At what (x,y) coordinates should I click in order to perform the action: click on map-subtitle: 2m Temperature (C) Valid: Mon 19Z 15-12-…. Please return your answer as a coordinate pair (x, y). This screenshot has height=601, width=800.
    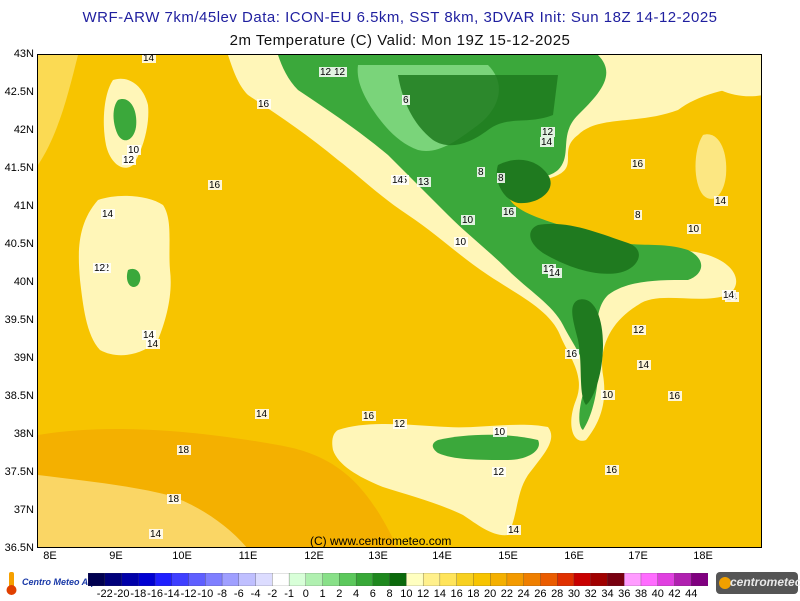
    Looking at the image, I should click on (400, 40).